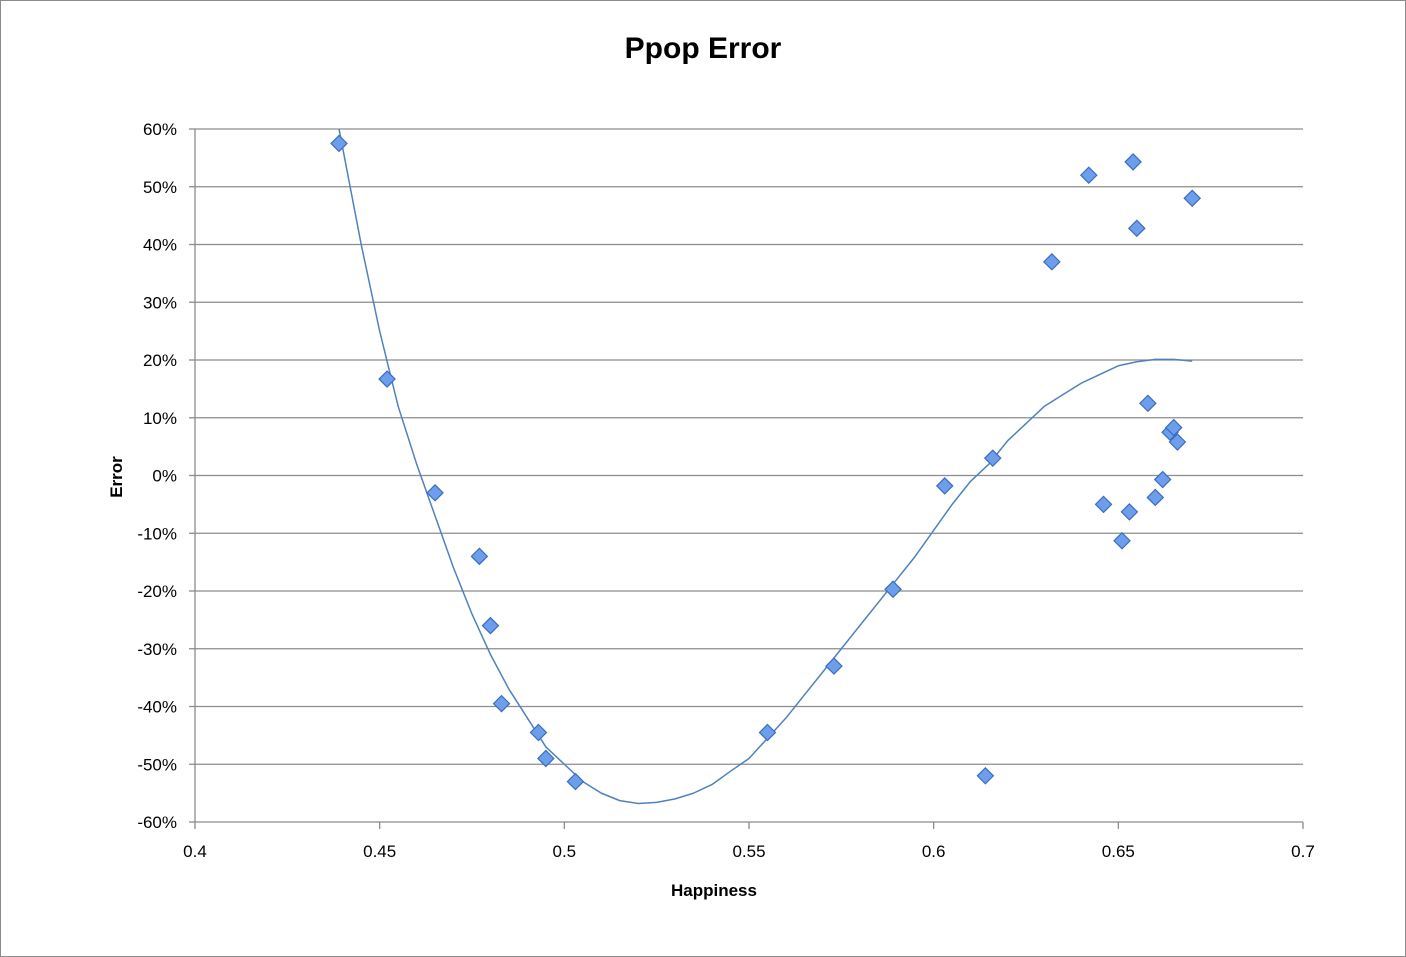 This screenshot has width=1406, height=957. Describe the element at coordinates (1118, 851) in the screenshot. I see `x-tick-label: 0.65` at that location.